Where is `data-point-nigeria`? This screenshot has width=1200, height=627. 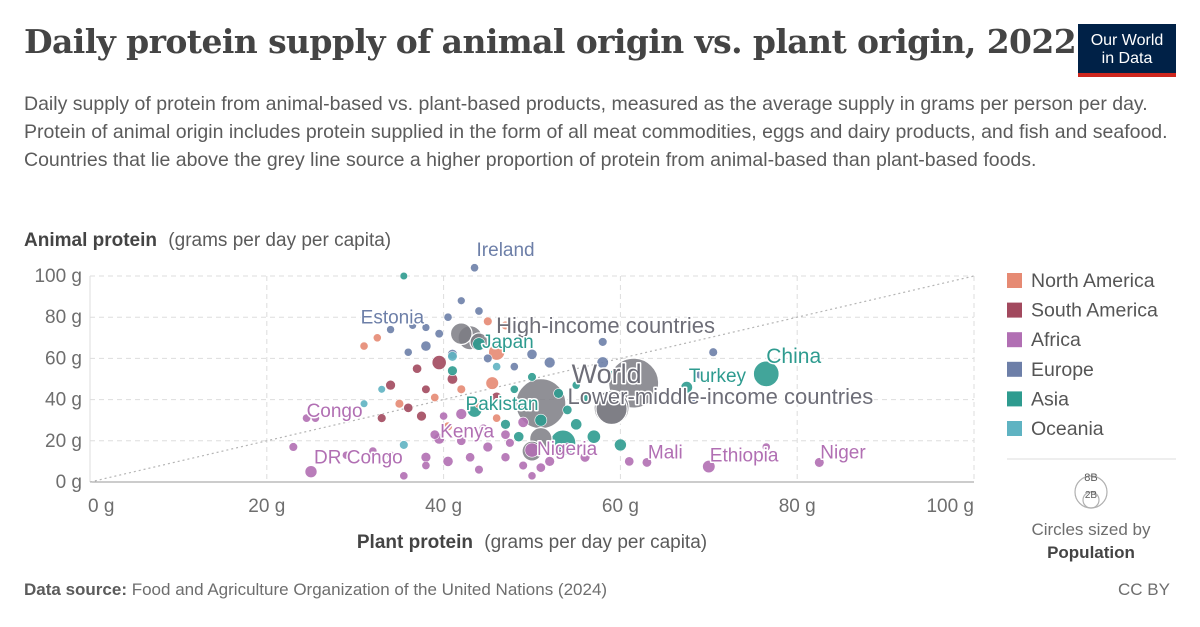
data-point-nigeria is located at coordinates (532, 450).